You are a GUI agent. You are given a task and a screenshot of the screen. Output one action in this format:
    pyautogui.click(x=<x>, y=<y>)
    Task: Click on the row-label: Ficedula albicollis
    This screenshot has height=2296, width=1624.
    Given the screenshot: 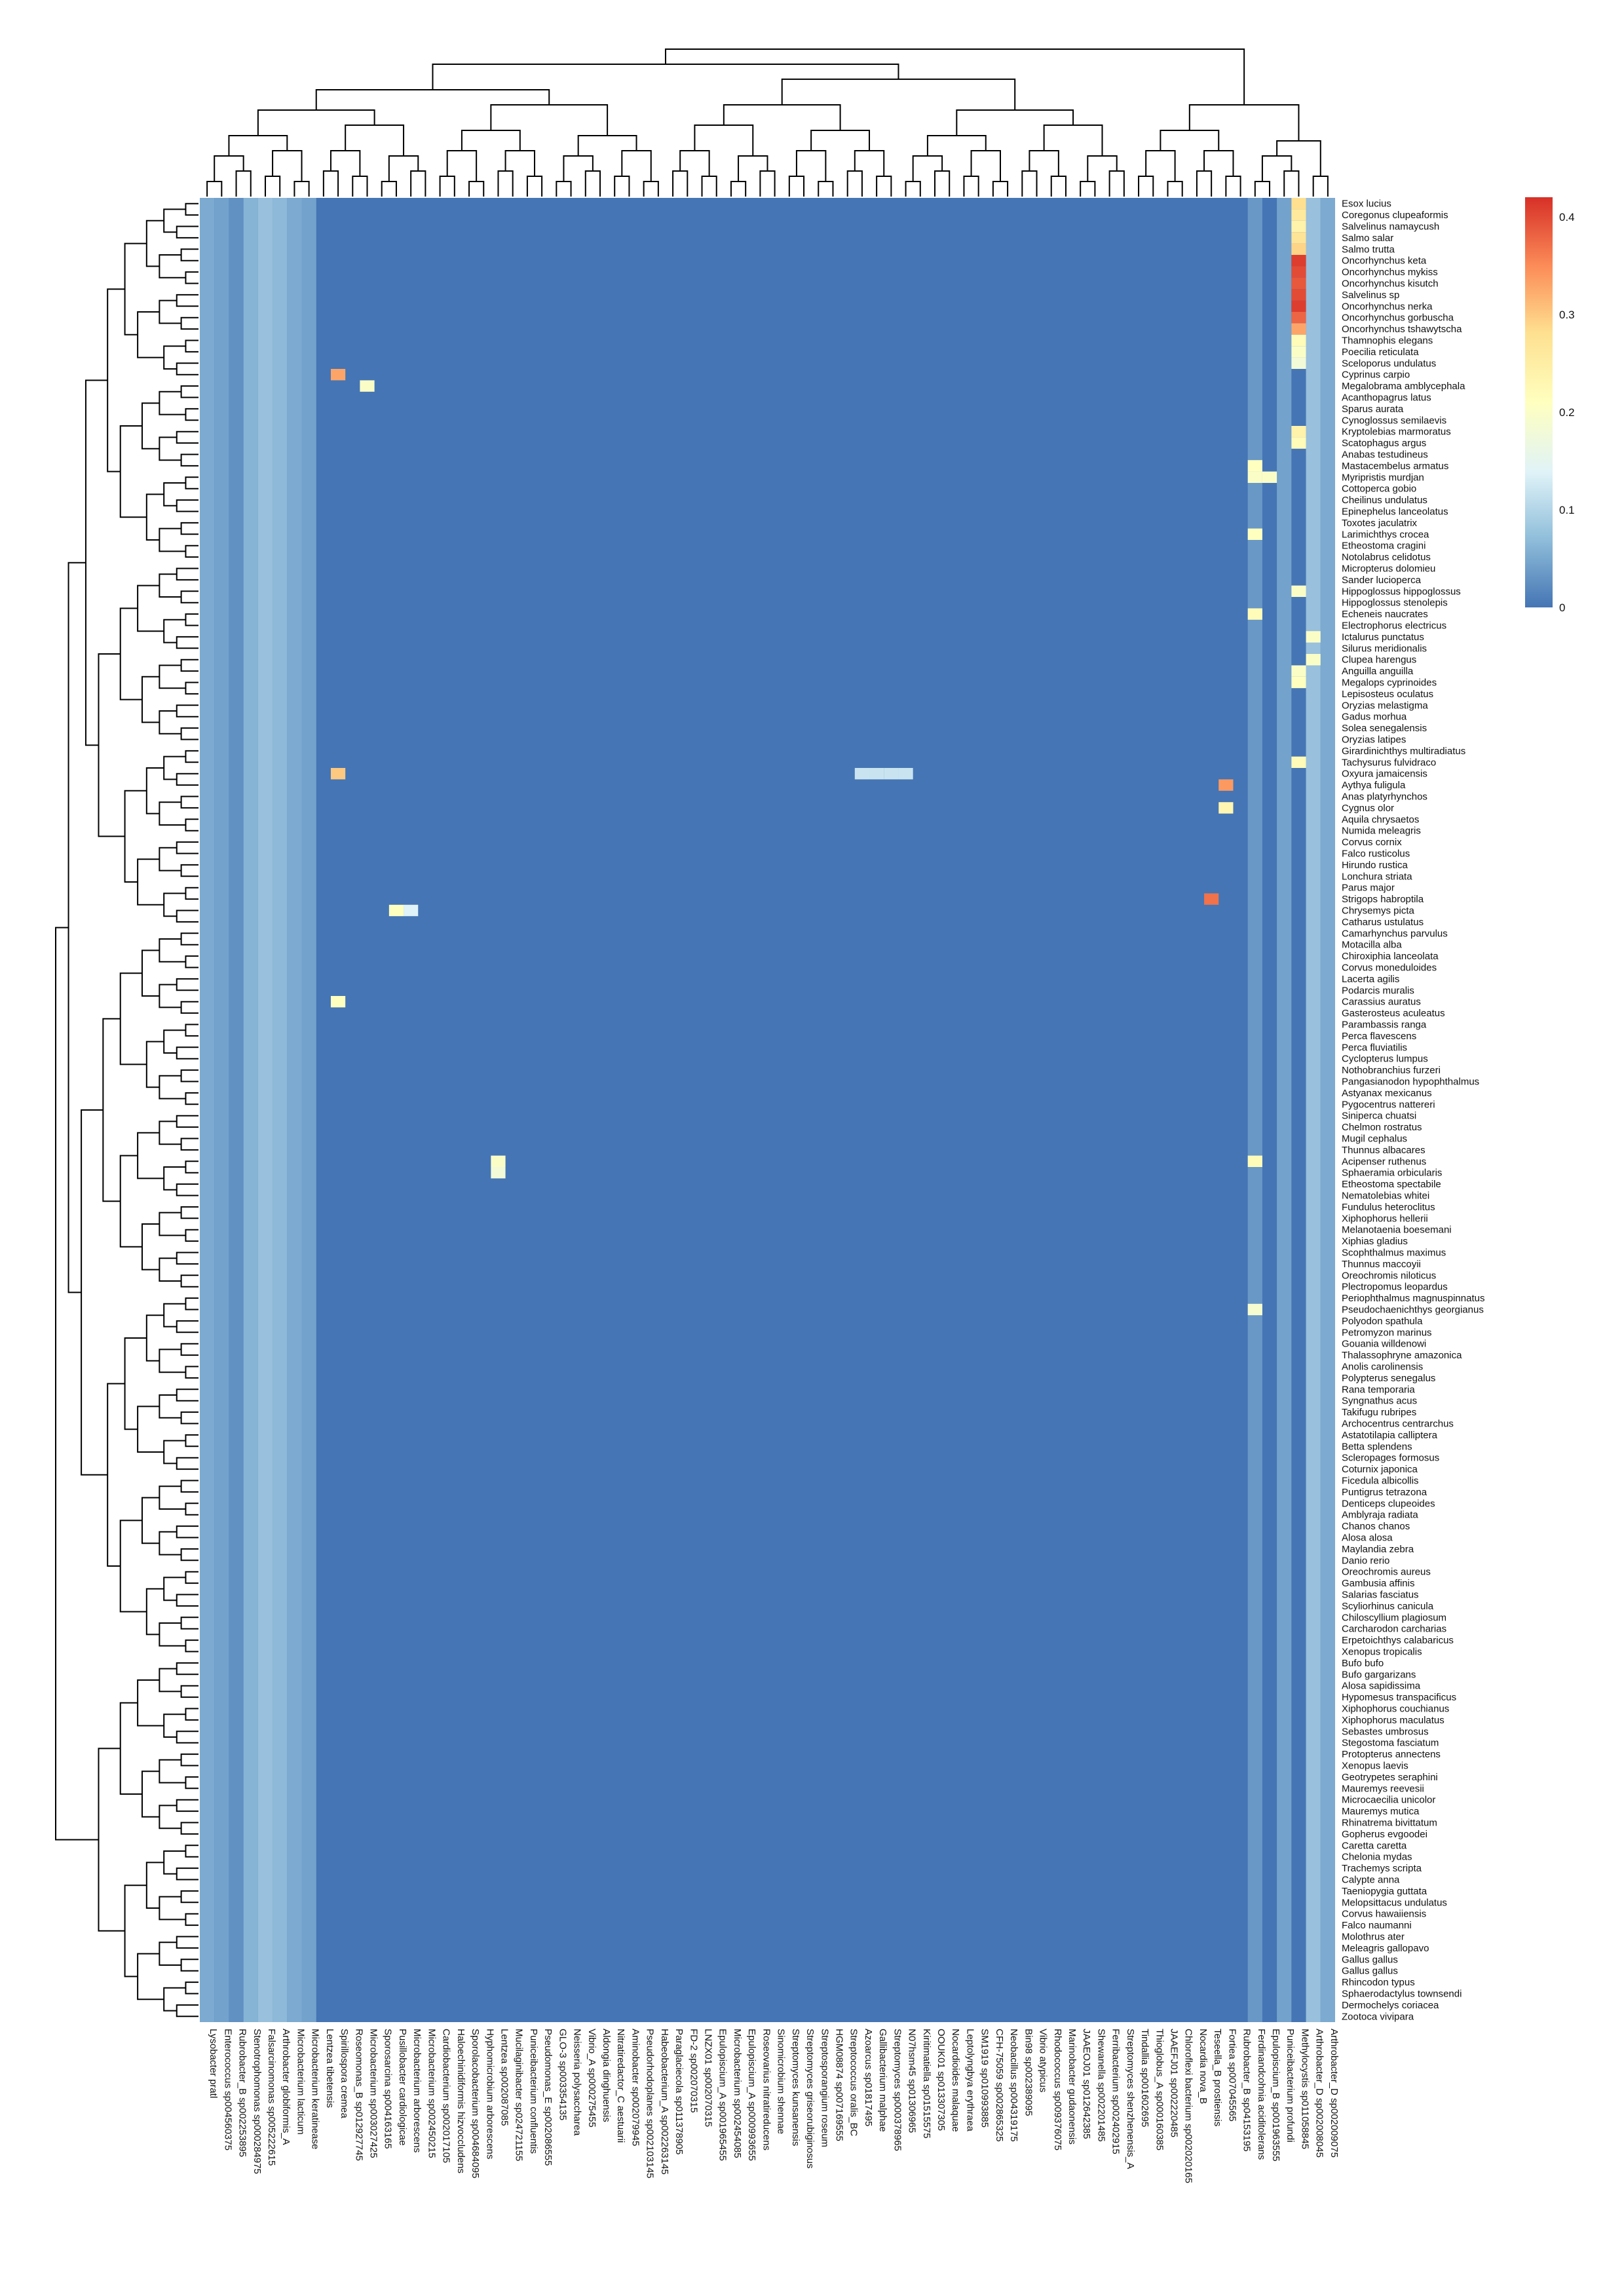 What is the action you would take?
    pyautogui.click(x=1380, y=1481)
    